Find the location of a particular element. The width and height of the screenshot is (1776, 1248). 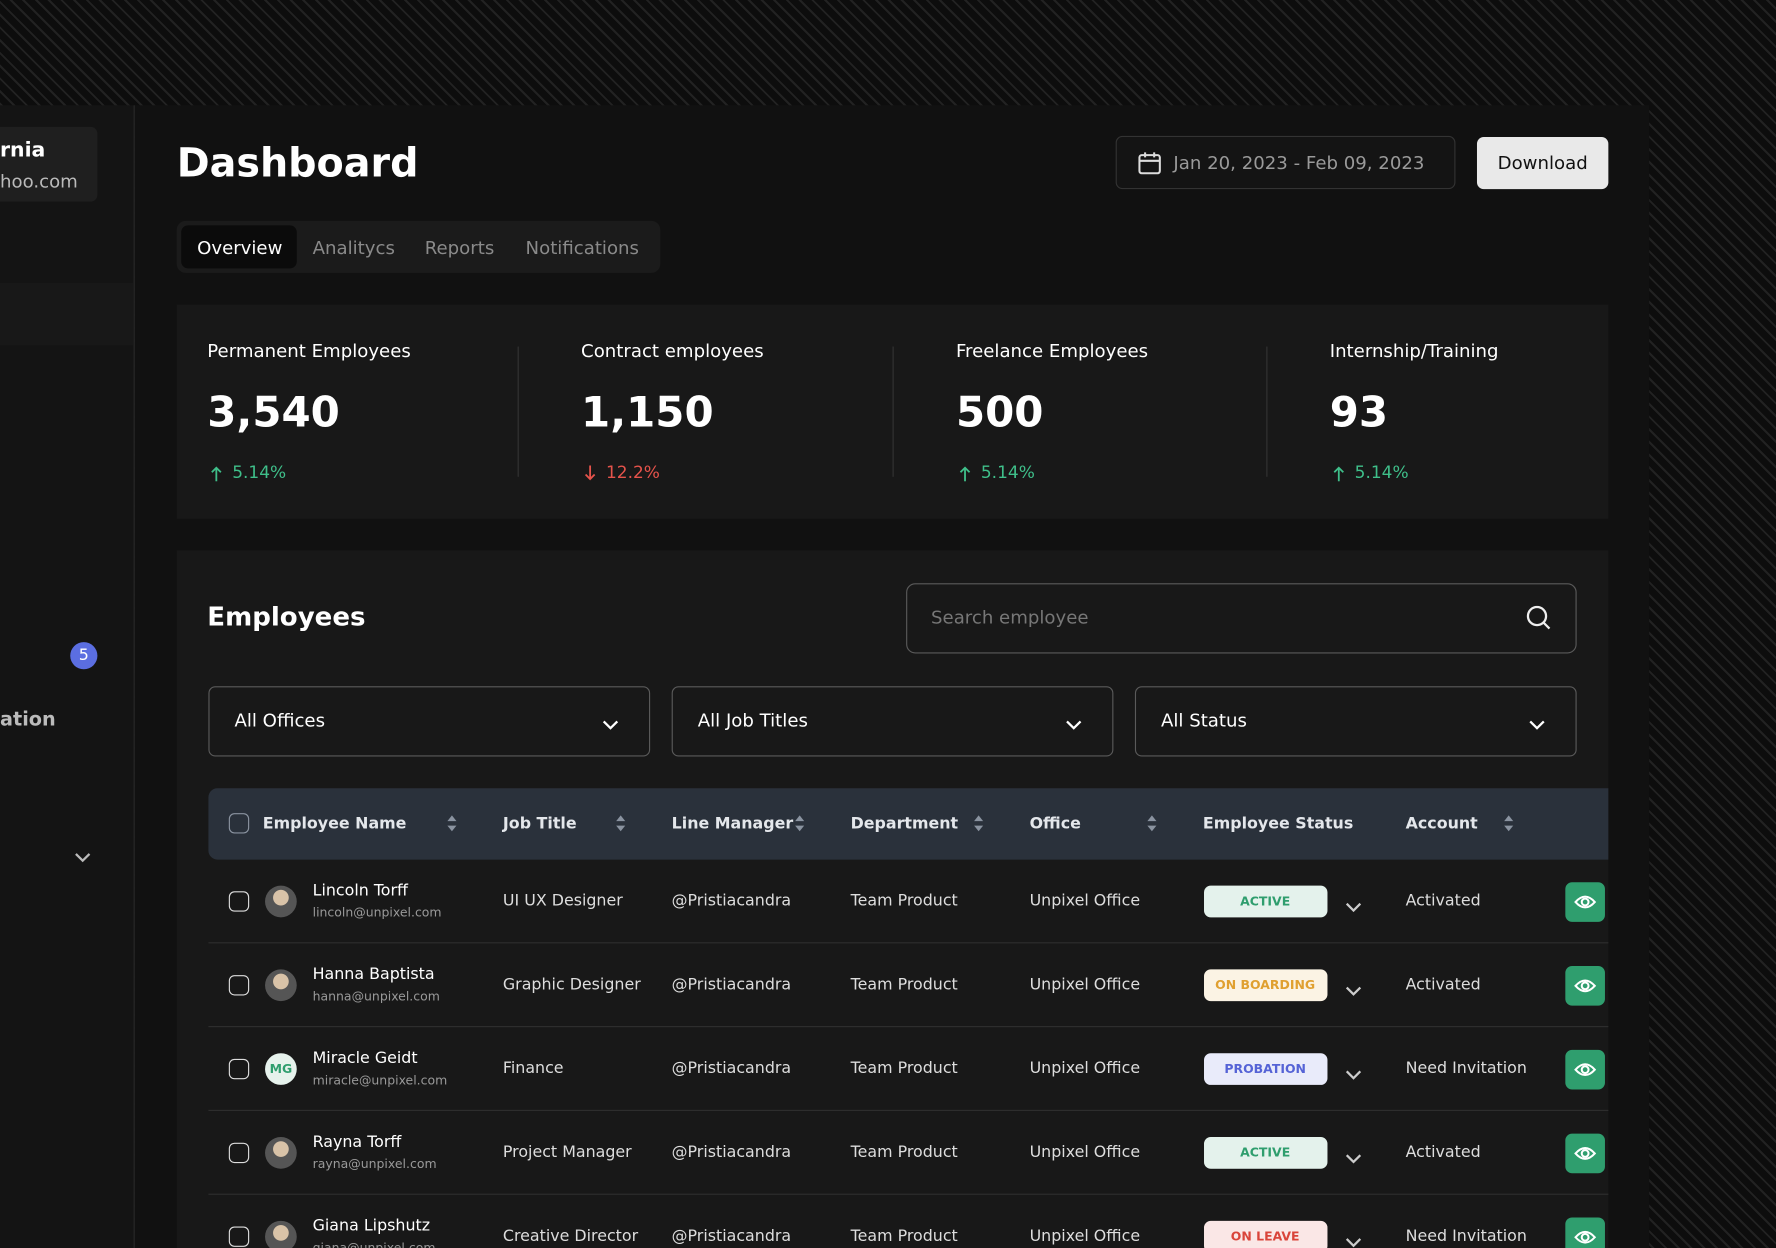

stat-value: 3,540 is located at coordinates (273, 412).